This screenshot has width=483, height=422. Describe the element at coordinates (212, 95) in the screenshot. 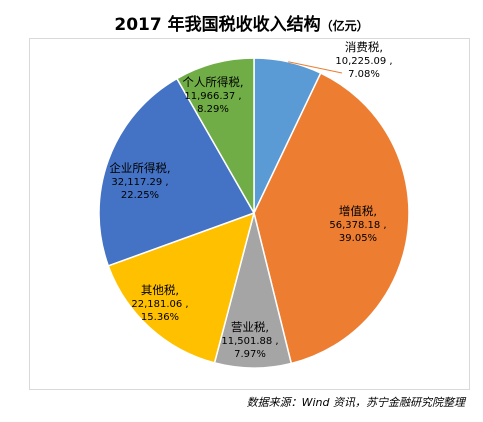

I see `slice-label-6: 个人所得税, 11,966.37 , 8.29%` at that location.